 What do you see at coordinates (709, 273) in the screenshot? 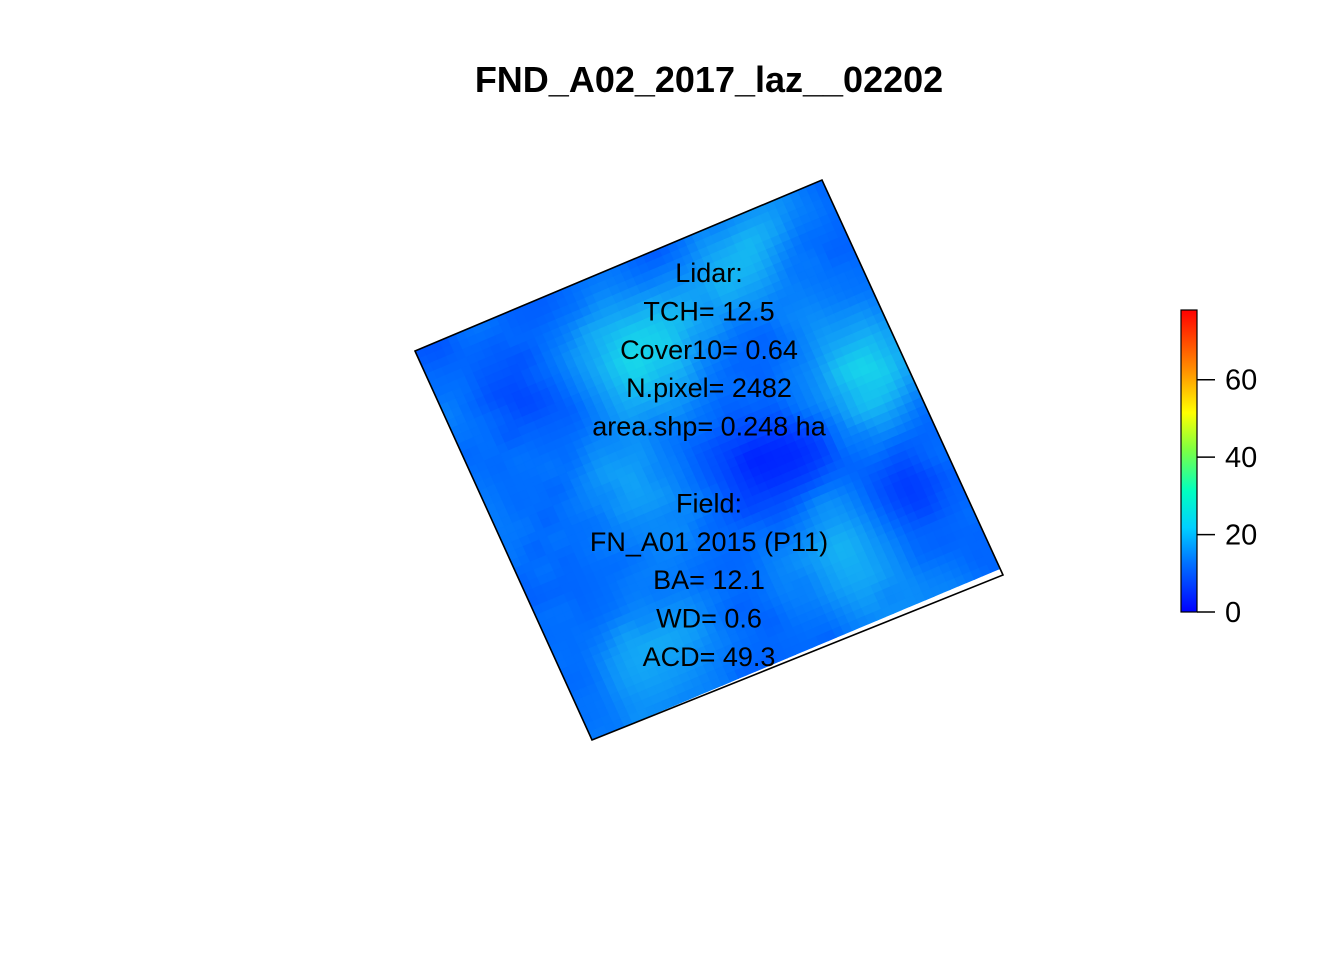
I see `annotation-line: Lidar:` at bounding box center [709, 273].